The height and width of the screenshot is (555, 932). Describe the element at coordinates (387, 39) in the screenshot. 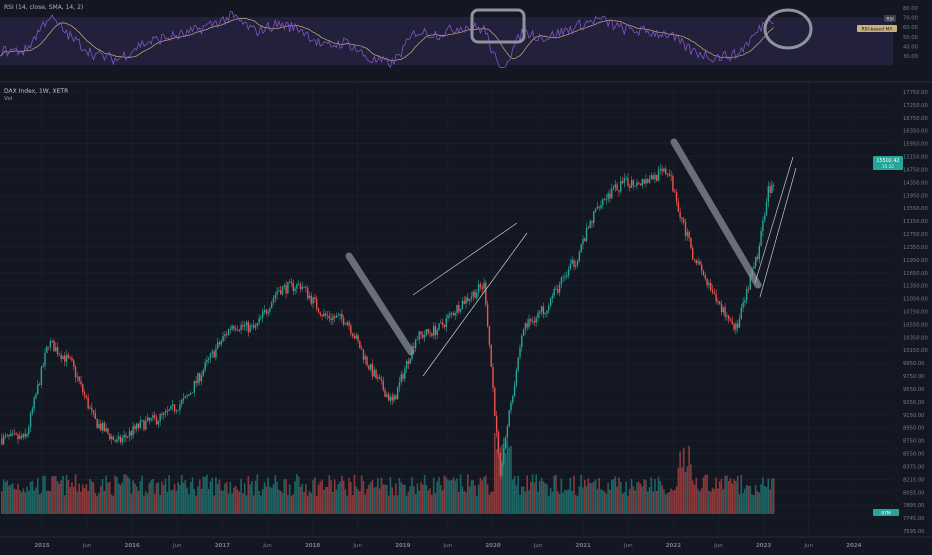

I see `rsi-line` at that location.